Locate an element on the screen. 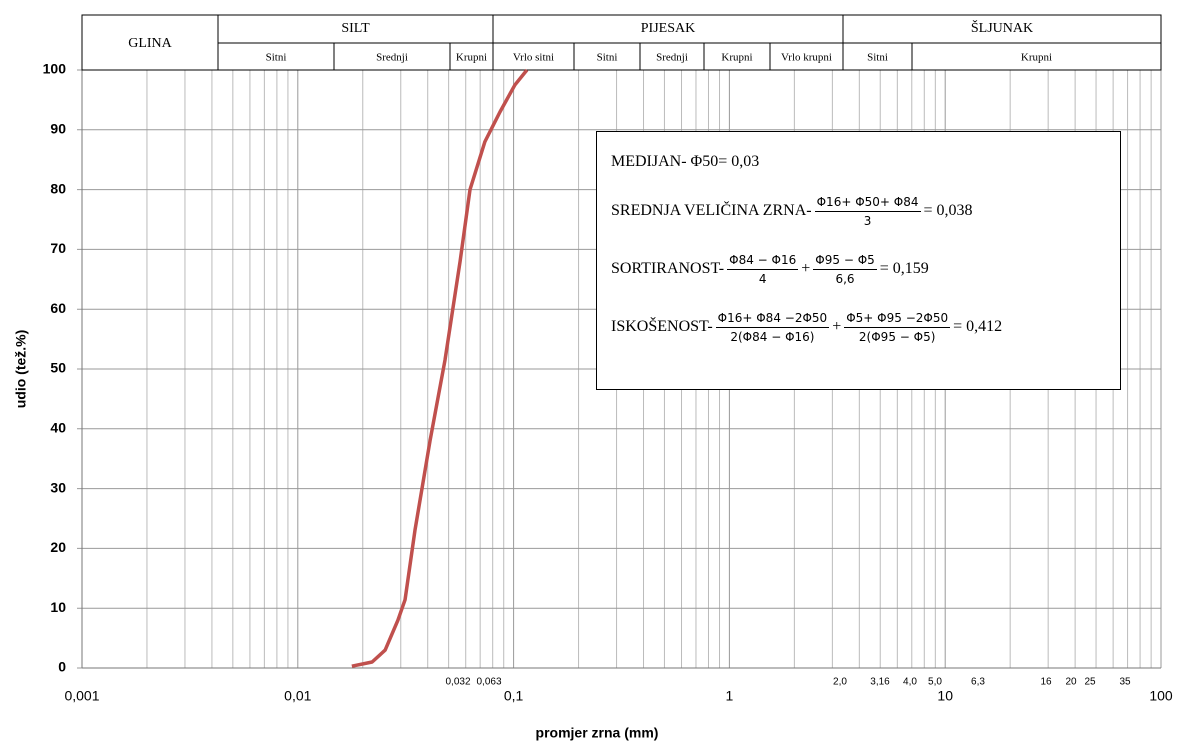 Image resolution: width=1178 pixels, height=745 pixels. fraction: Φ95 − Φ5 6,6 is located at coordinates (845, 269).